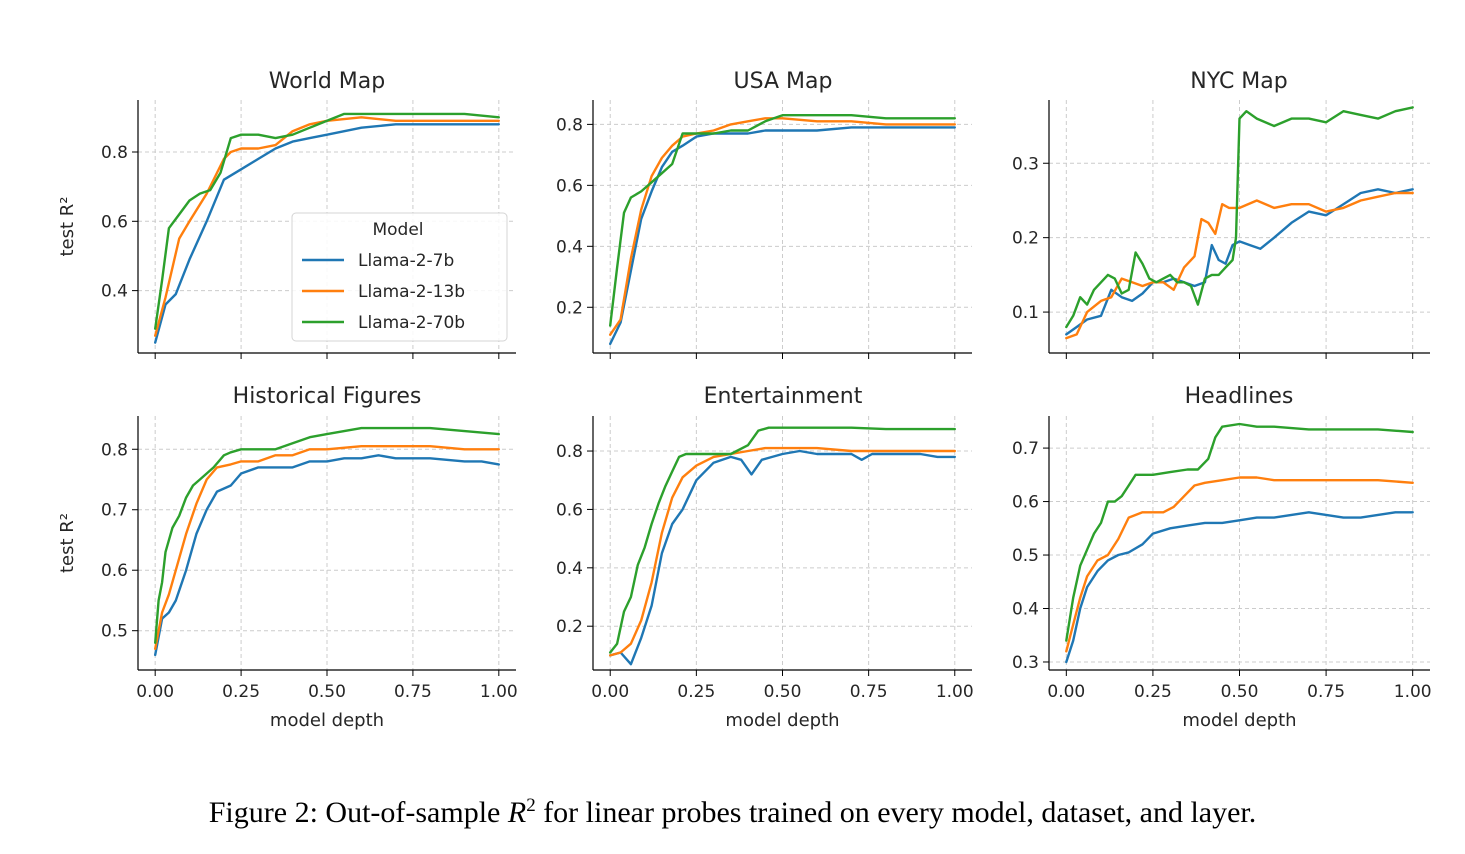 The height and width of the screenshot is (854, 1465). I want to click on panel-title: Entertainment, so click(783, 396).